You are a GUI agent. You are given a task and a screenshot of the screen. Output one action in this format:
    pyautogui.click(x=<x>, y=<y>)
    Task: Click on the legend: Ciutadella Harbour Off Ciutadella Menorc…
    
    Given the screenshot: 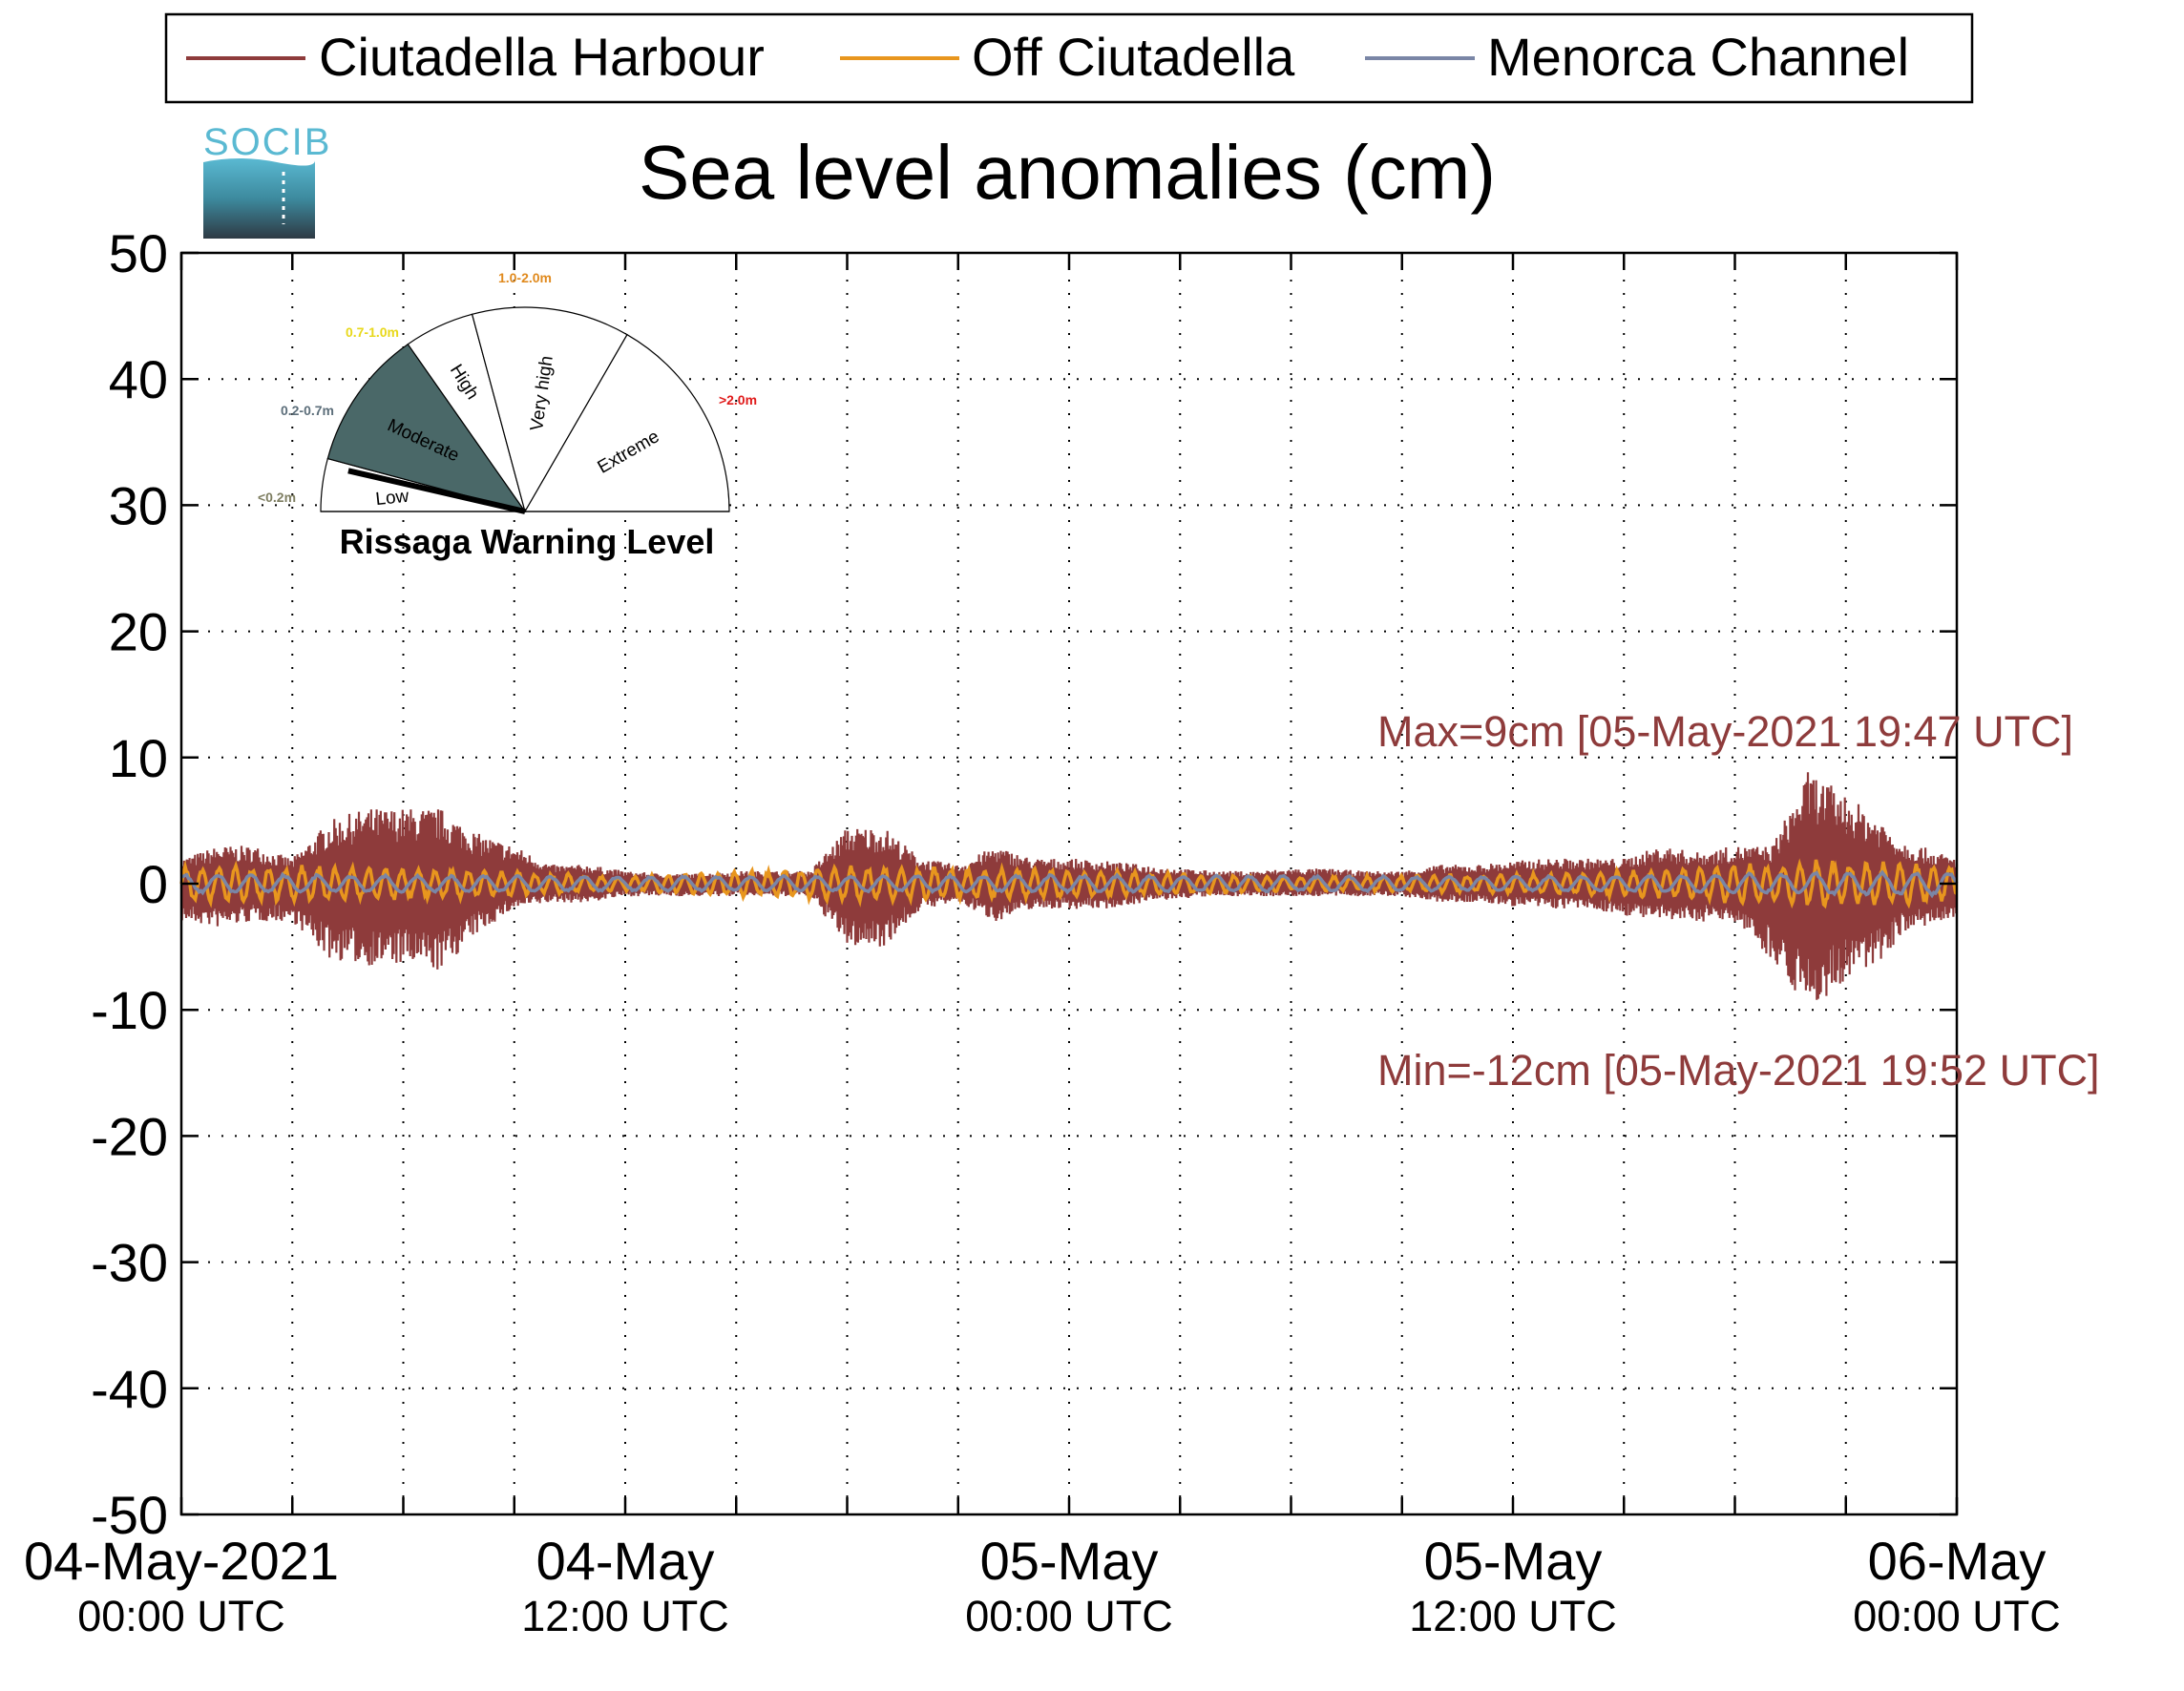 What is the action you would take?
    pyautogui.click(x=1069, y=58)
    